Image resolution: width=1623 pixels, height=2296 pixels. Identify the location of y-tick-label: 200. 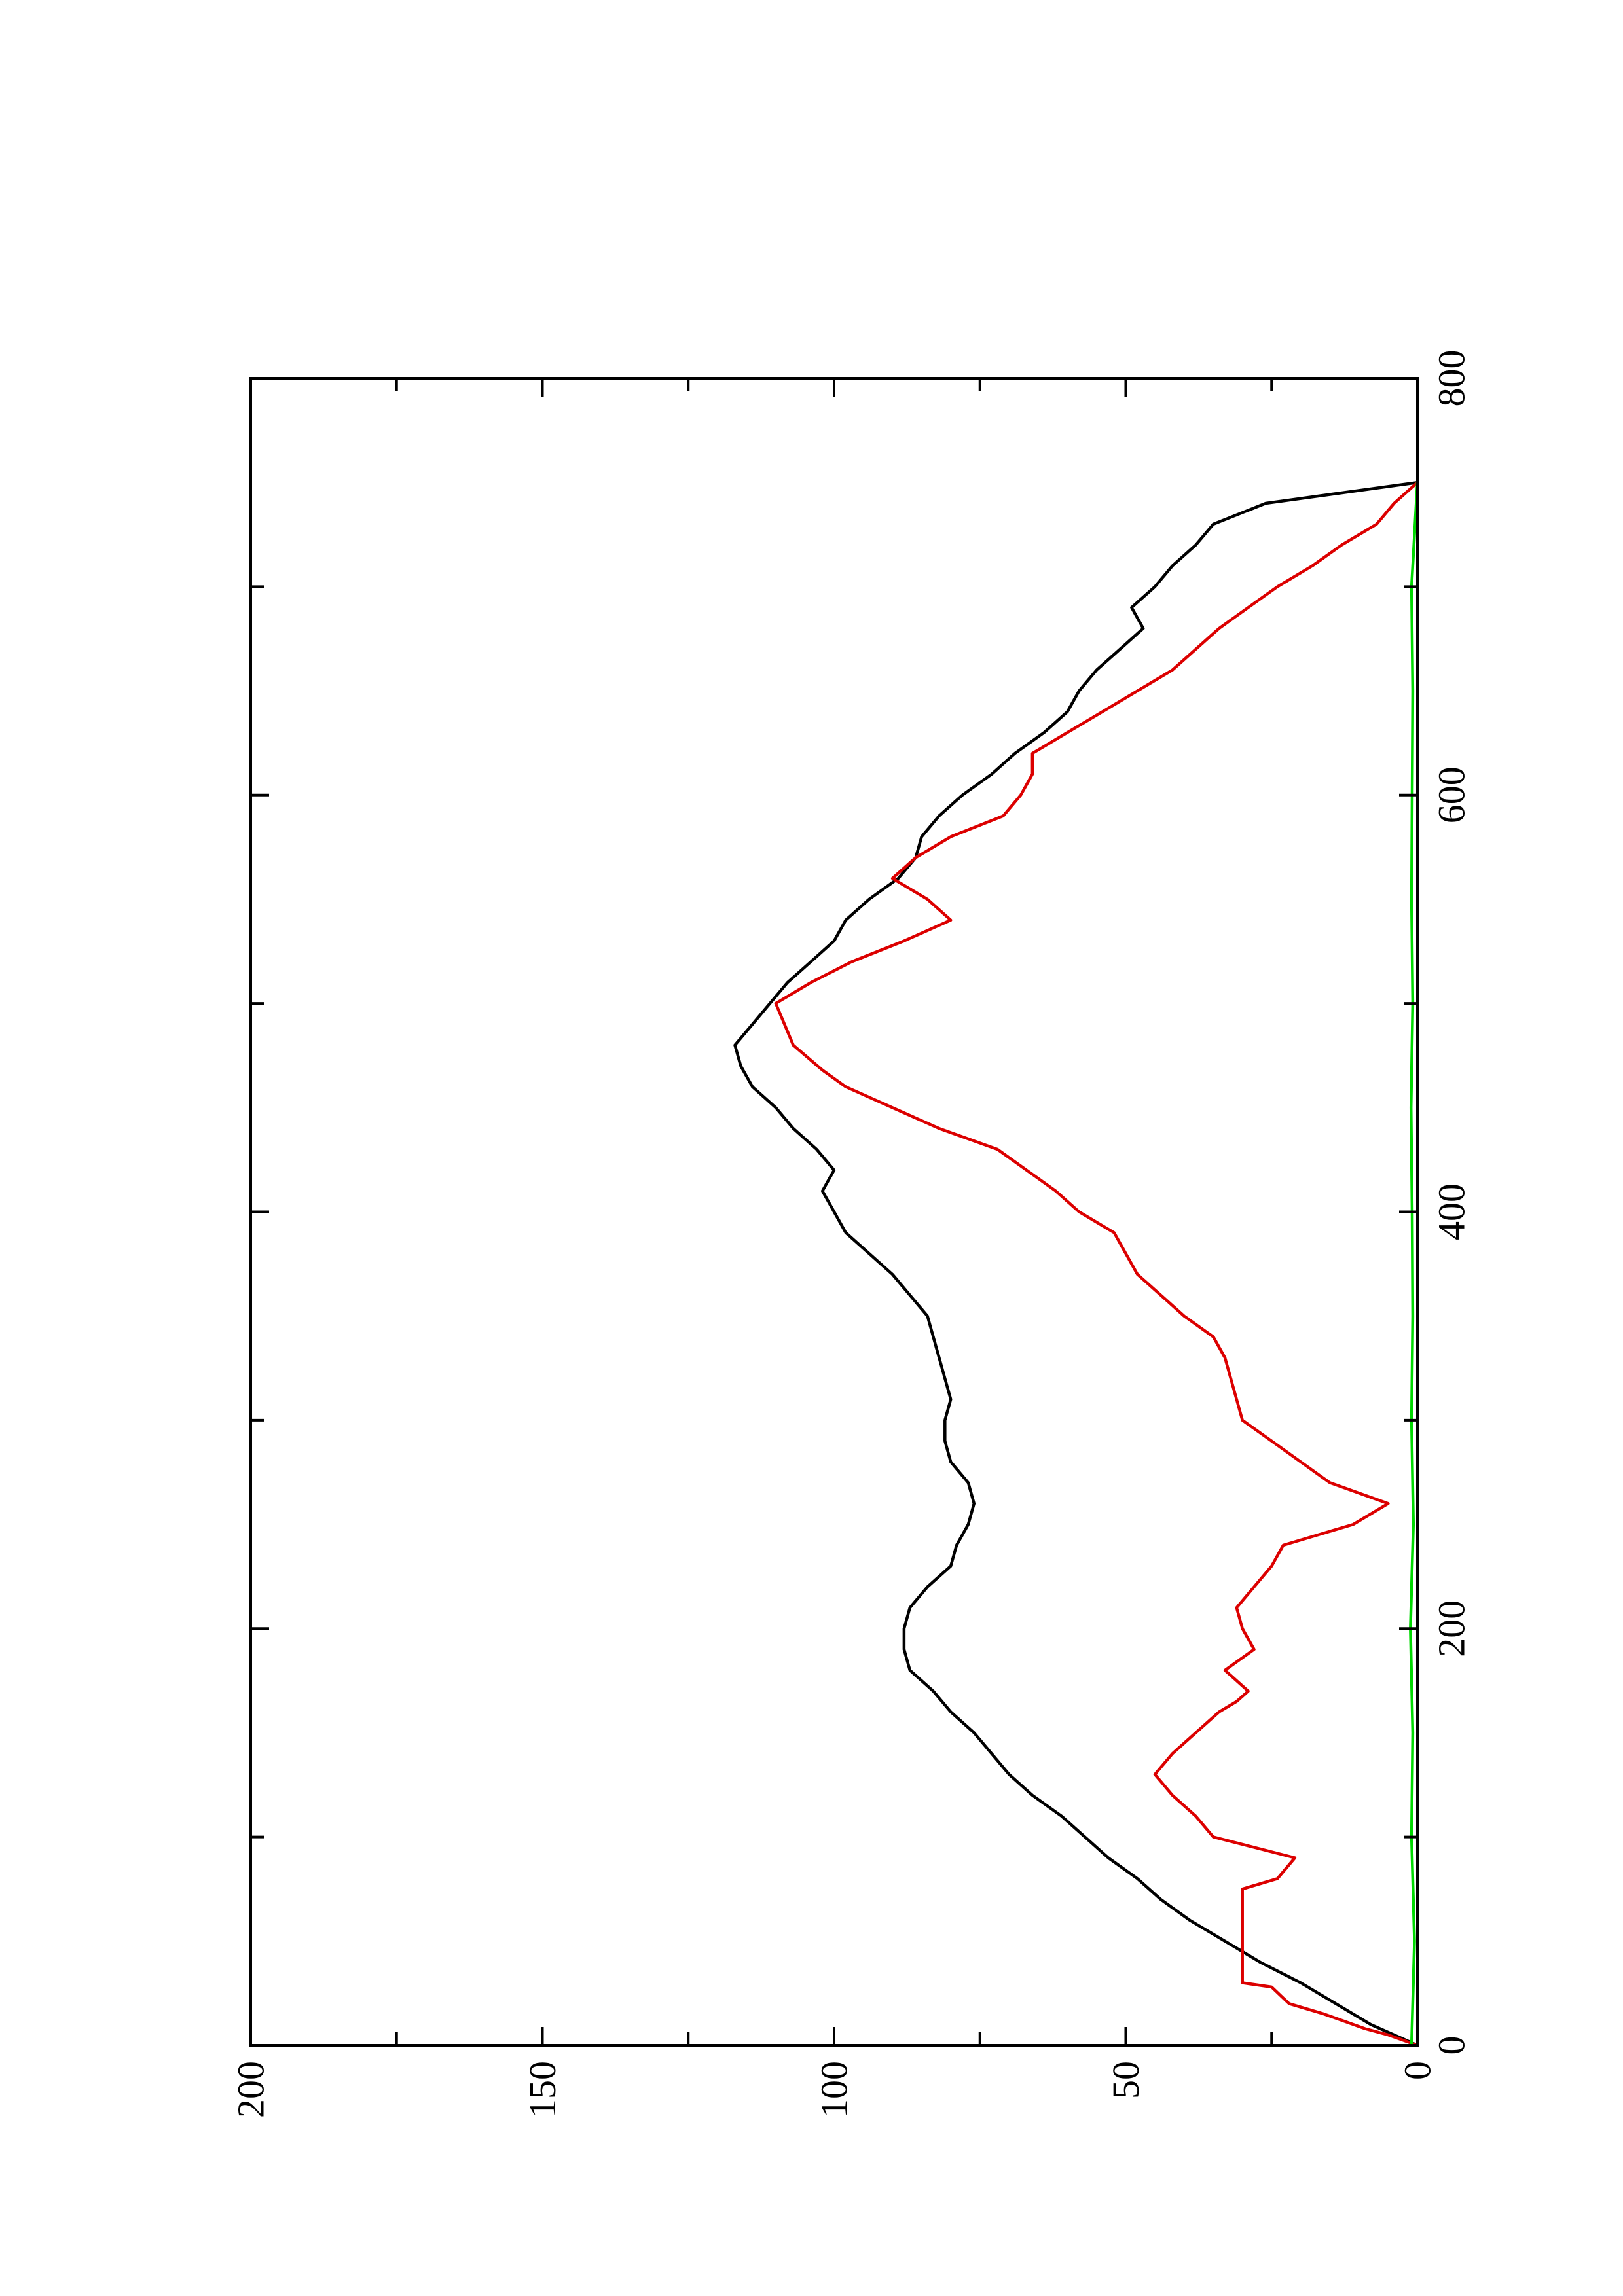
(251, 2089).